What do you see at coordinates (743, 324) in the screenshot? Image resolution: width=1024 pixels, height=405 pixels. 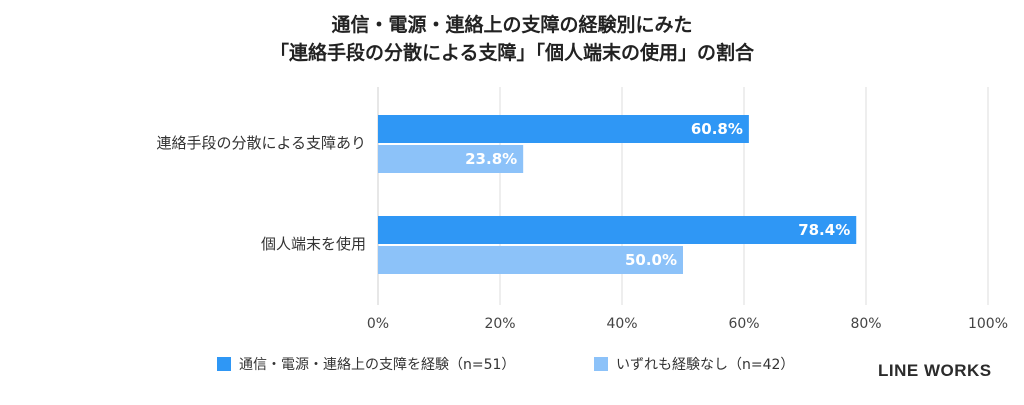 I see `x-tick-label-60: 60%` at bounding box center [743, 324].